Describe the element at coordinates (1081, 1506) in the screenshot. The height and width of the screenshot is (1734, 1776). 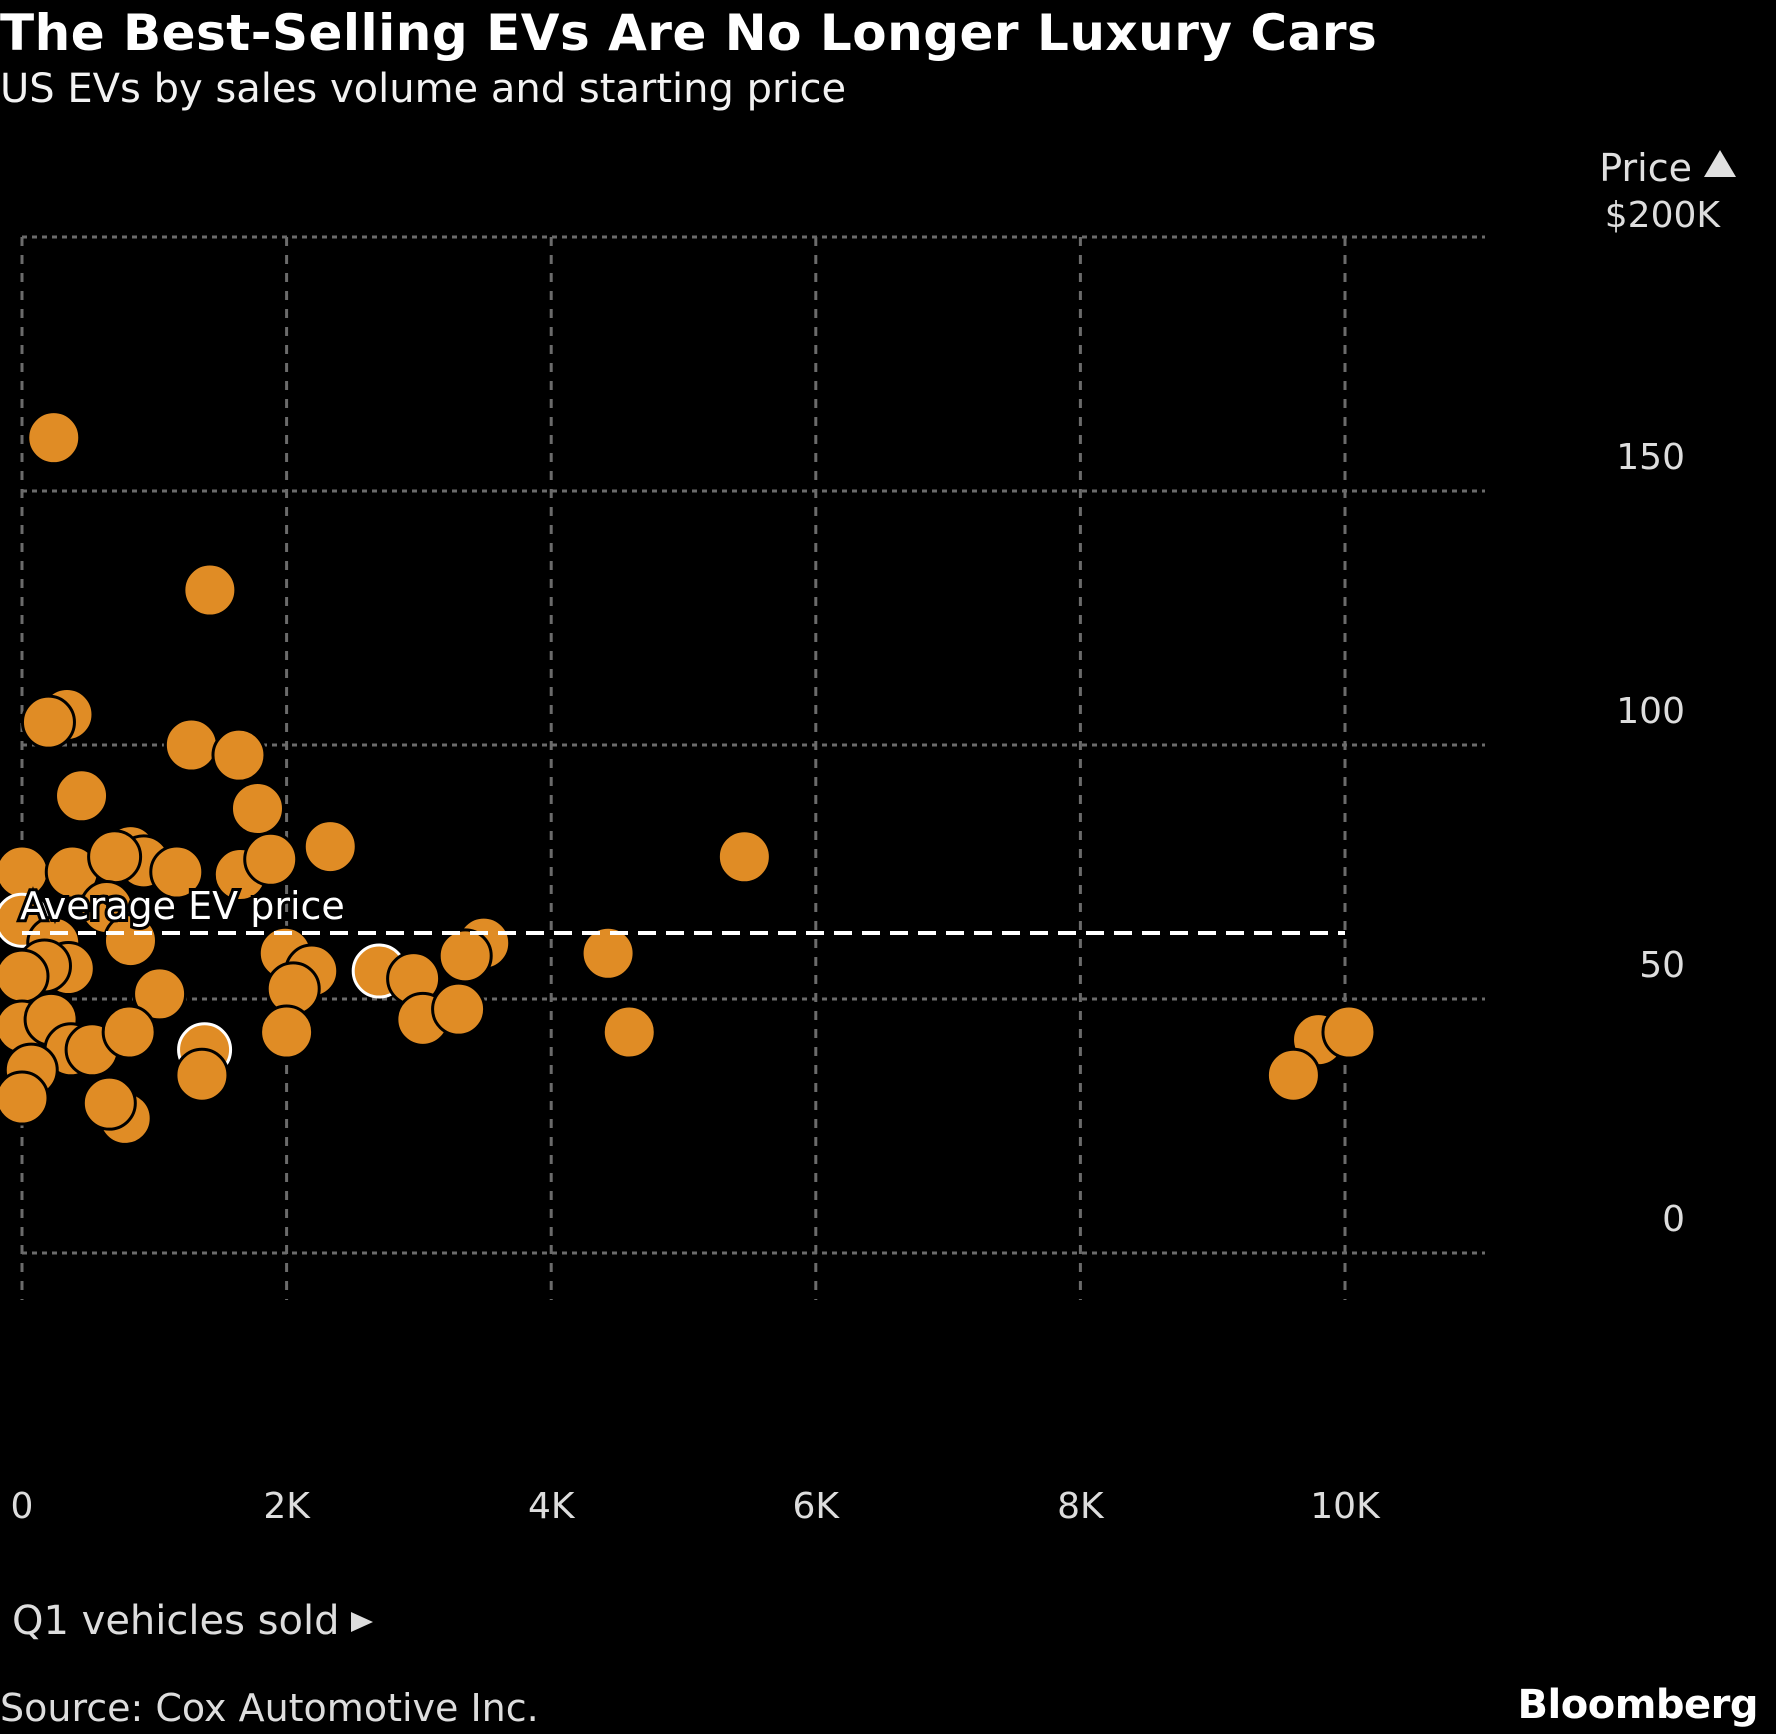
I see `x-tick-label: 8K` at that location.